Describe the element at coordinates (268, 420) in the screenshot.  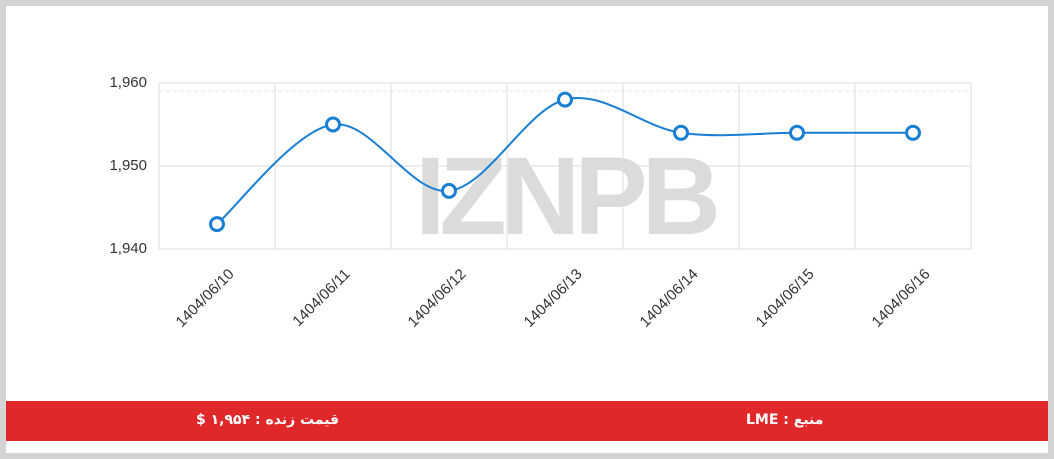
I see `live-price: قیمت زنده : ۱,۹۵۴ $` at that location.